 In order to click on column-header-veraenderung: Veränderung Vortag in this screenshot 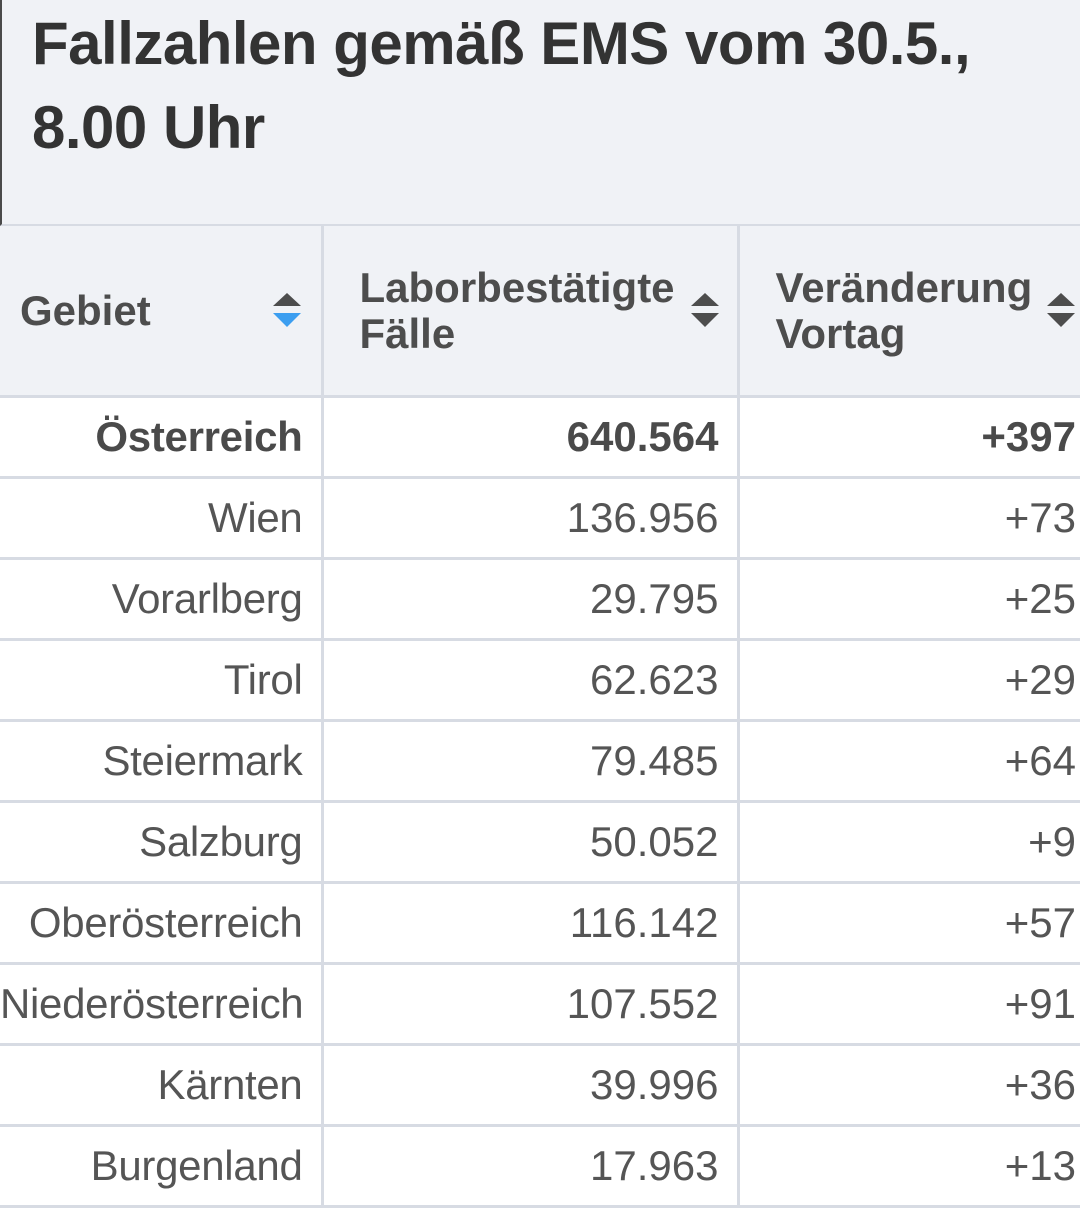, I will do `click(909, 312)`.